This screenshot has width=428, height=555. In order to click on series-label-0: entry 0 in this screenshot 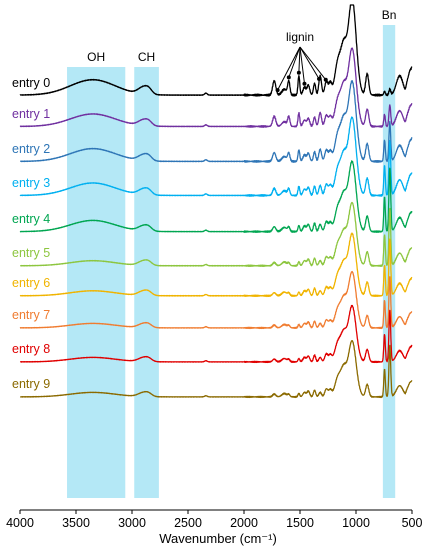, I will do `click(31, 83)`.